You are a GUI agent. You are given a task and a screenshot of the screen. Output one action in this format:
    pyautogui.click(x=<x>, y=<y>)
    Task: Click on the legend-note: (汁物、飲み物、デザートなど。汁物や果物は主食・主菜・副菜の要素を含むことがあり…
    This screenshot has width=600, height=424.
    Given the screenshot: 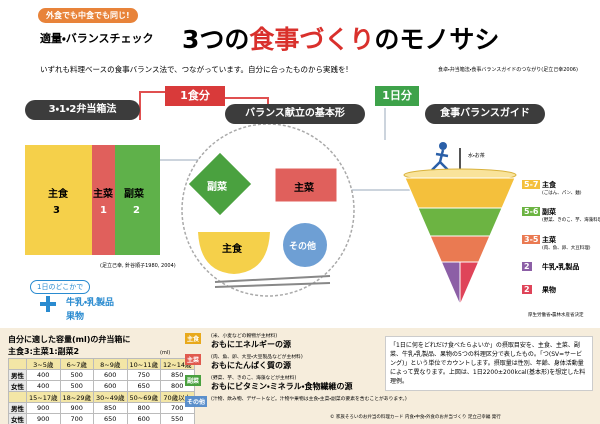 What is the action you would take?
    pyautogui.click(x=309, y=399)
    